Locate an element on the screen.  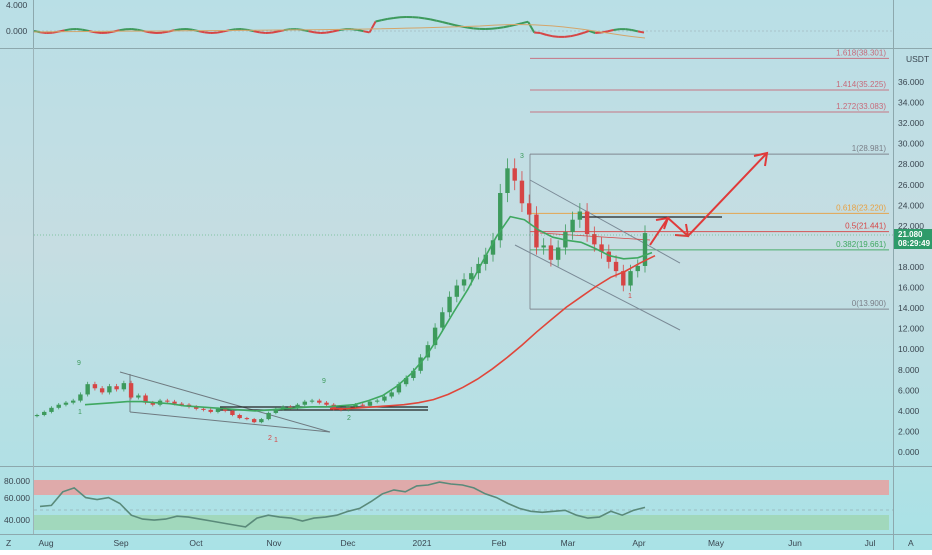
time-label: Jun is located at coordinates (795, 543).